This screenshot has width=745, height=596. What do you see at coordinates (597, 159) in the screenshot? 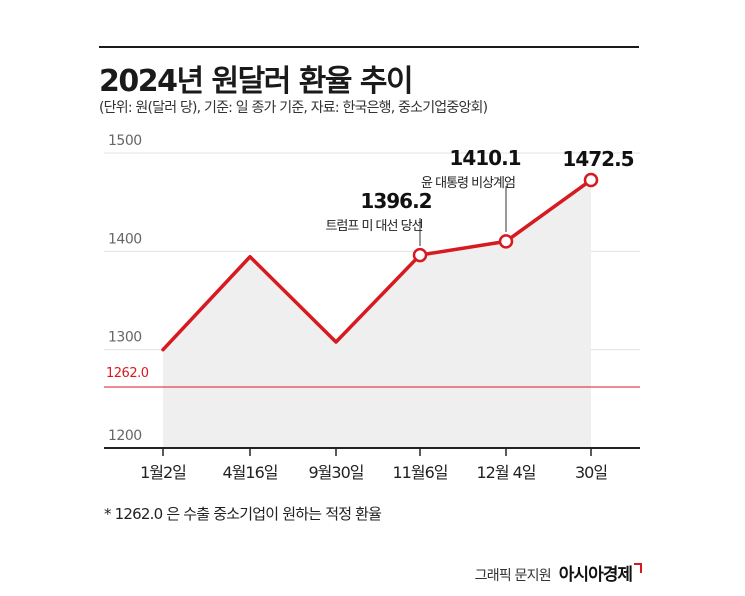
I see `data-label: 1472.5` at bounding box center [597, 159].